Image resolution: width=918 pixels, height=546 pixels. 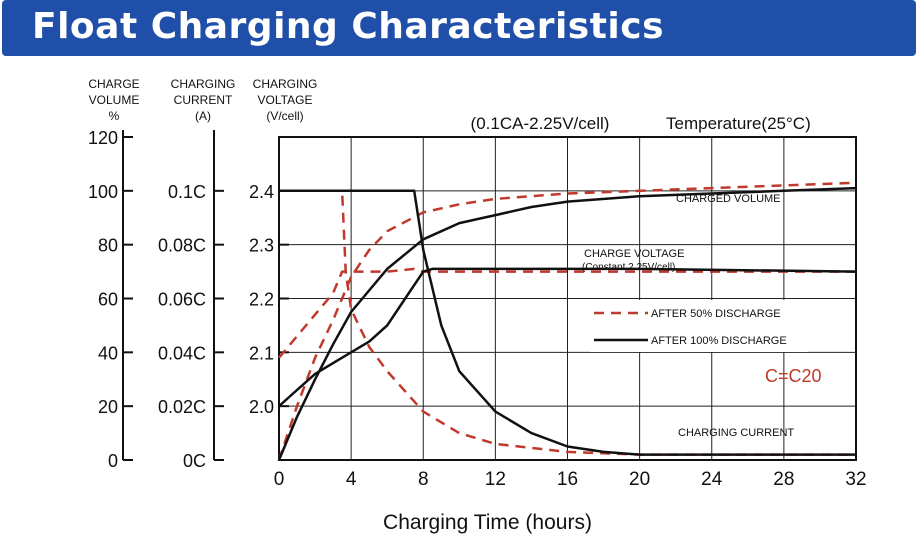 I want to click on voltage-axis-title: (V/cell), so click(x=284, y=116).